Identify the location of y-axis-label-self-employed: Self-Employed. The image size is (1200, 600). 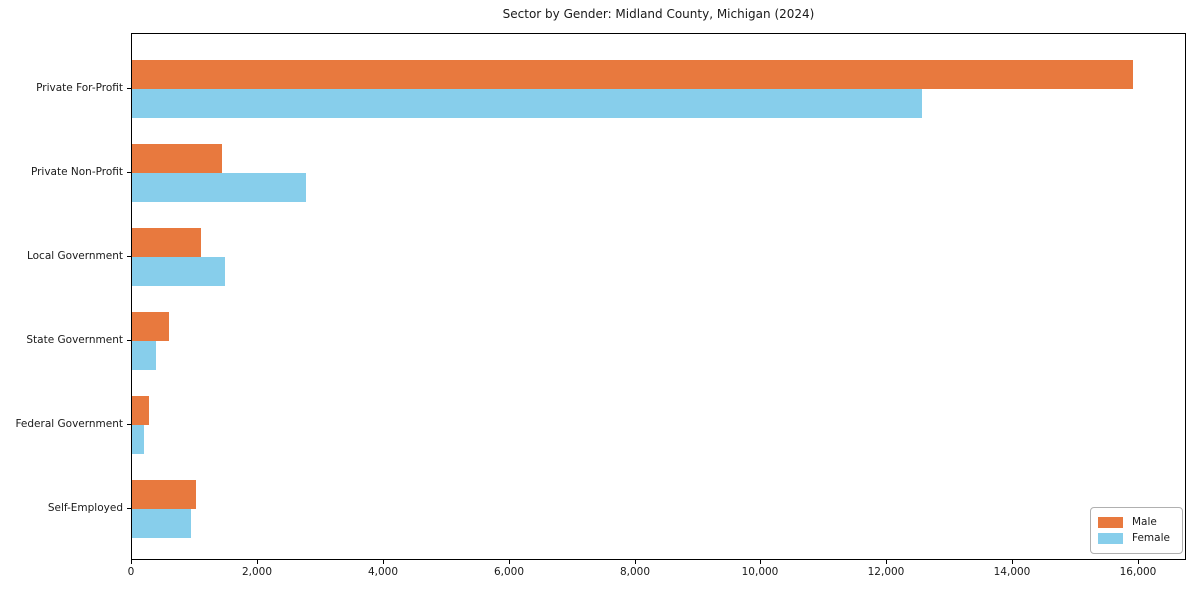
(85, 508).